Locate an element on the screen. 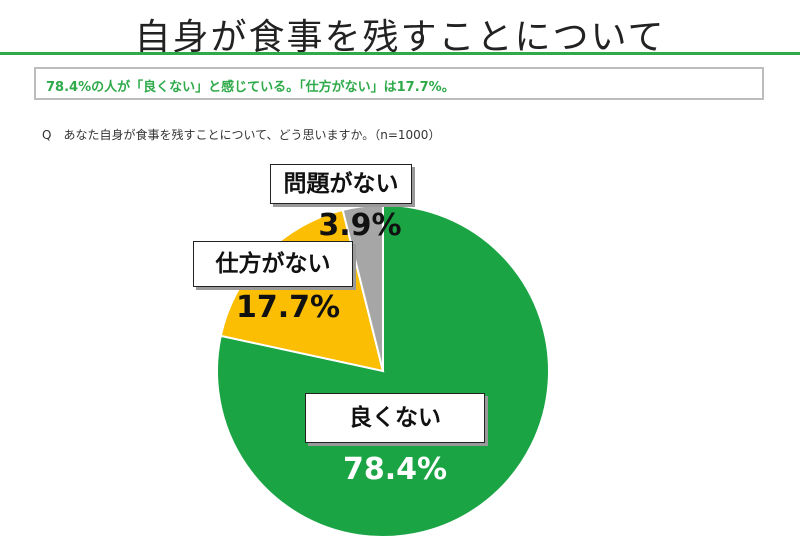 The height and width of the screenshot is (547, 800). survey-question: Q あなた自身が食事を残すことについて、どう思いますか。（n=1000） is located at coordinates (241, 135).